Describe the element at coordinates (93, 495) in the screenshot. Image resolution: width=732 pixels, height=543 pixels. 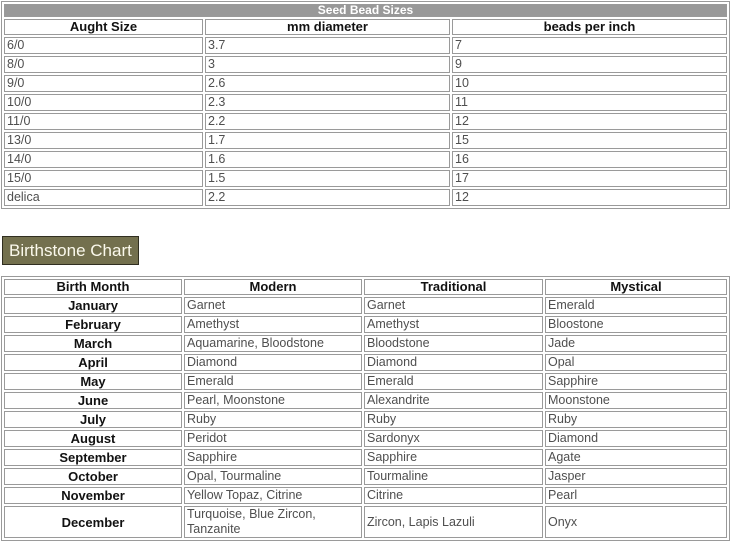
I see `table-cell: November` at that location.